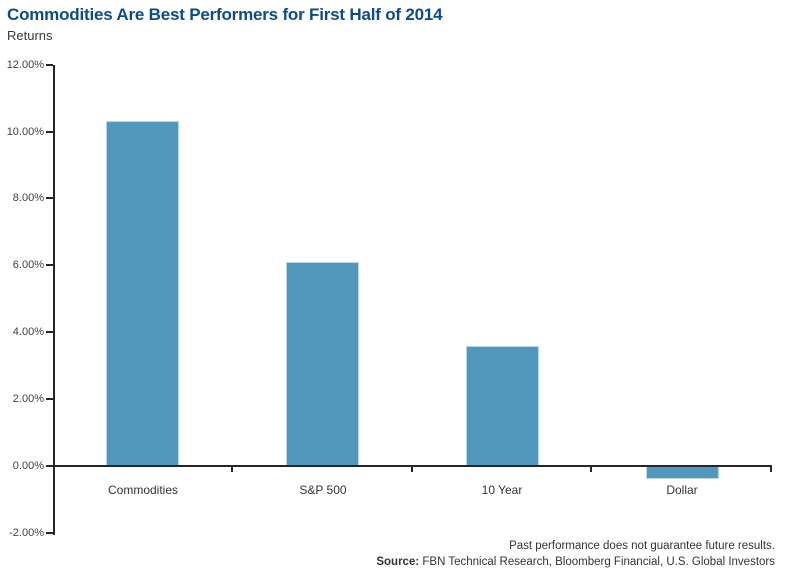  I want to click on y-axis-tick-label: 4.00%, so click(28, 332).